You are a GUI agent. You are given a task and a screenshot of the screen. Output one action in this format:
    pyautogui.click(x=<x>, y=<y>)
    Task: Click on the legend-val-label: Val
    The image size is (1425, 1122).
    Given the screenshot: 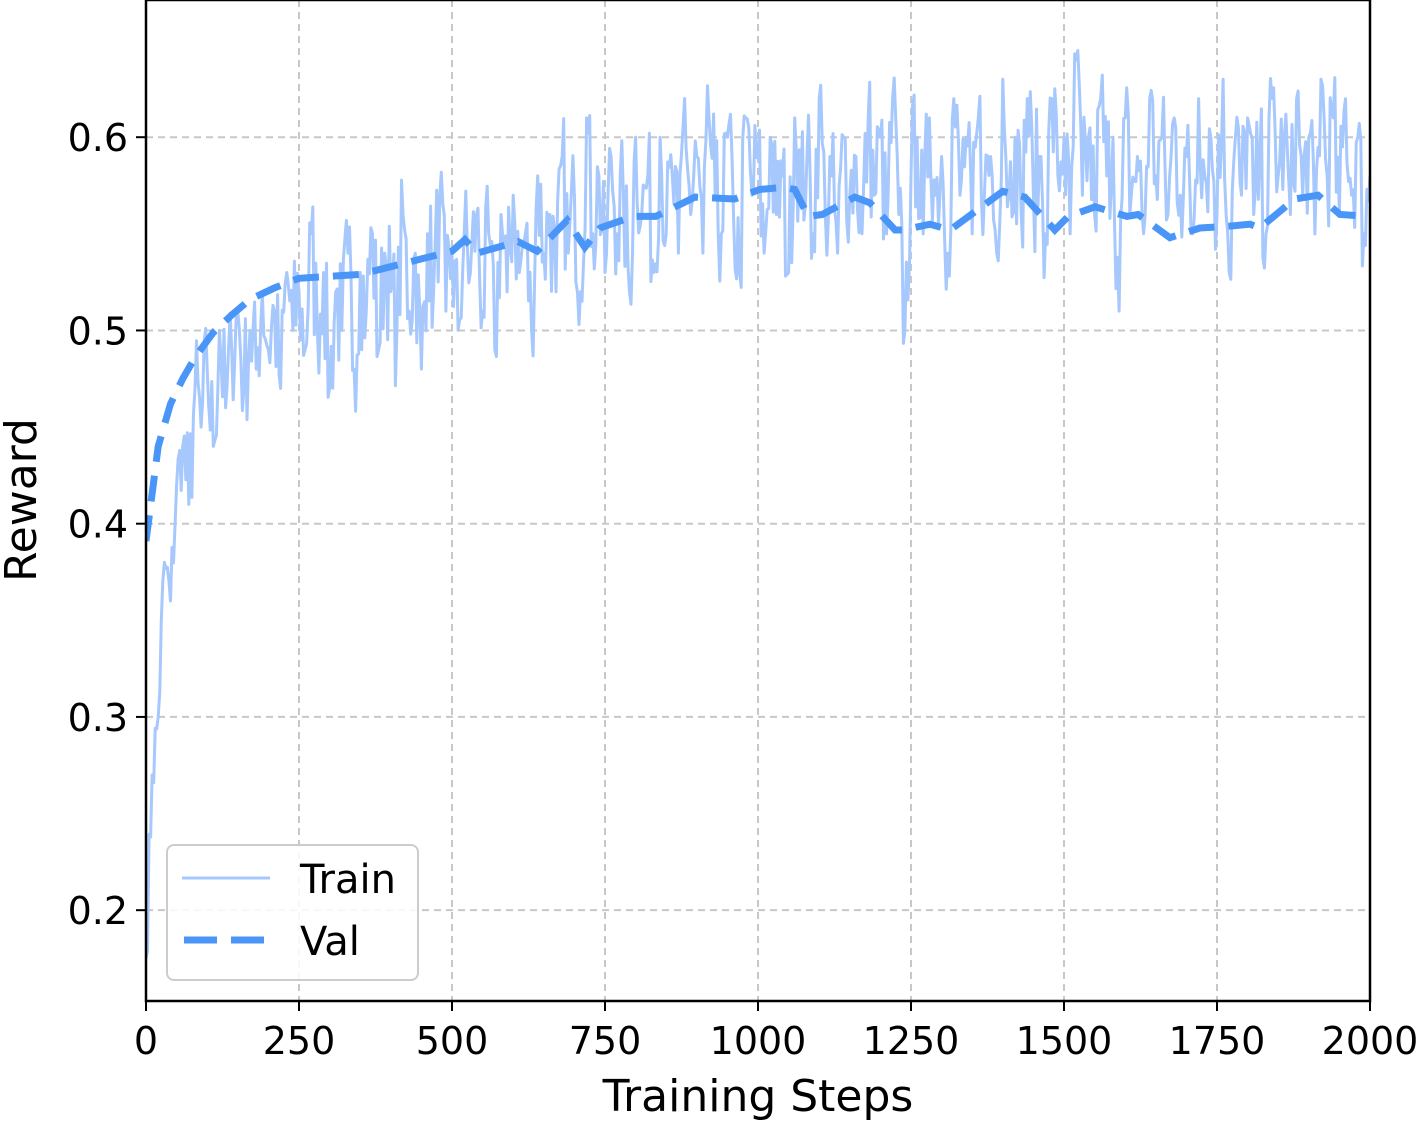 What is the action you would take?
    pyautogui.click(x=330, y=942)
    